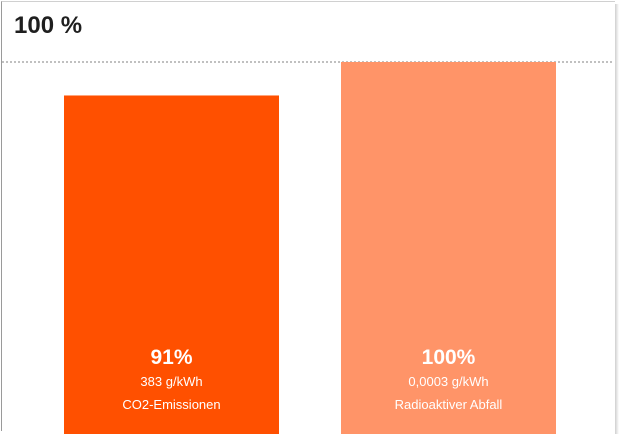  What do you see at coordinates (171, 381) in the screenshot?
I see `bar-unit-label: 383 g/kWh` at bounding box center [171, 381].